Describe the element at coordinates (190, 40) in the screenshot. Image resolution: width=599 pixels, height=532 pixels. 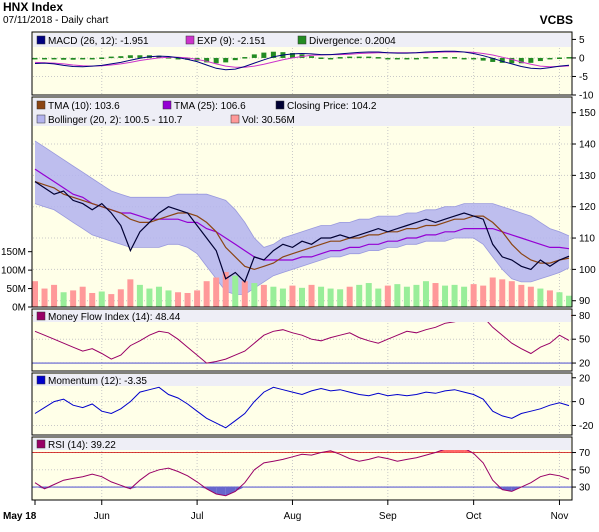
I see `signal-legend-icon` at that location.